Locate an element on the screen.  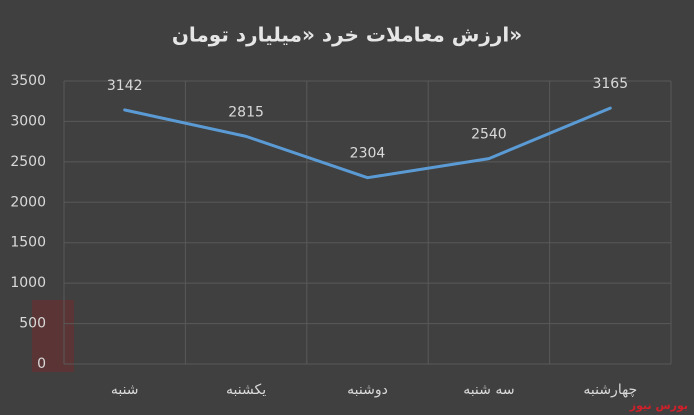
y-tick-label: 2500 is located at coordinates (28, 162).